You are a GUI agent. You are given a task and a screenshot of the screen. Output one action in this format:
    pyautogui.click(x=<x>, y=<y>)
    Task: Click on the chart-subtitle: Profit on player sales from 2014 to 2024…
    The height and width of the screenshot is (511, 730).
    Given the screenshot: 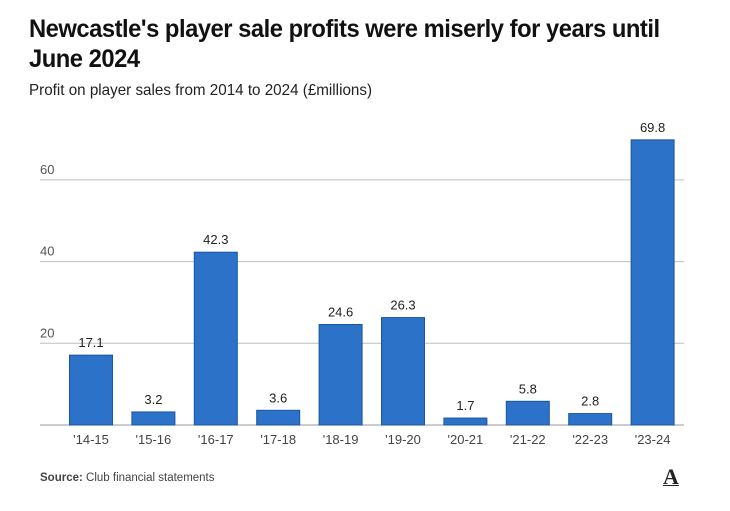 What is the action you would take?
    pyautogui.click(x=201, y=90)
    